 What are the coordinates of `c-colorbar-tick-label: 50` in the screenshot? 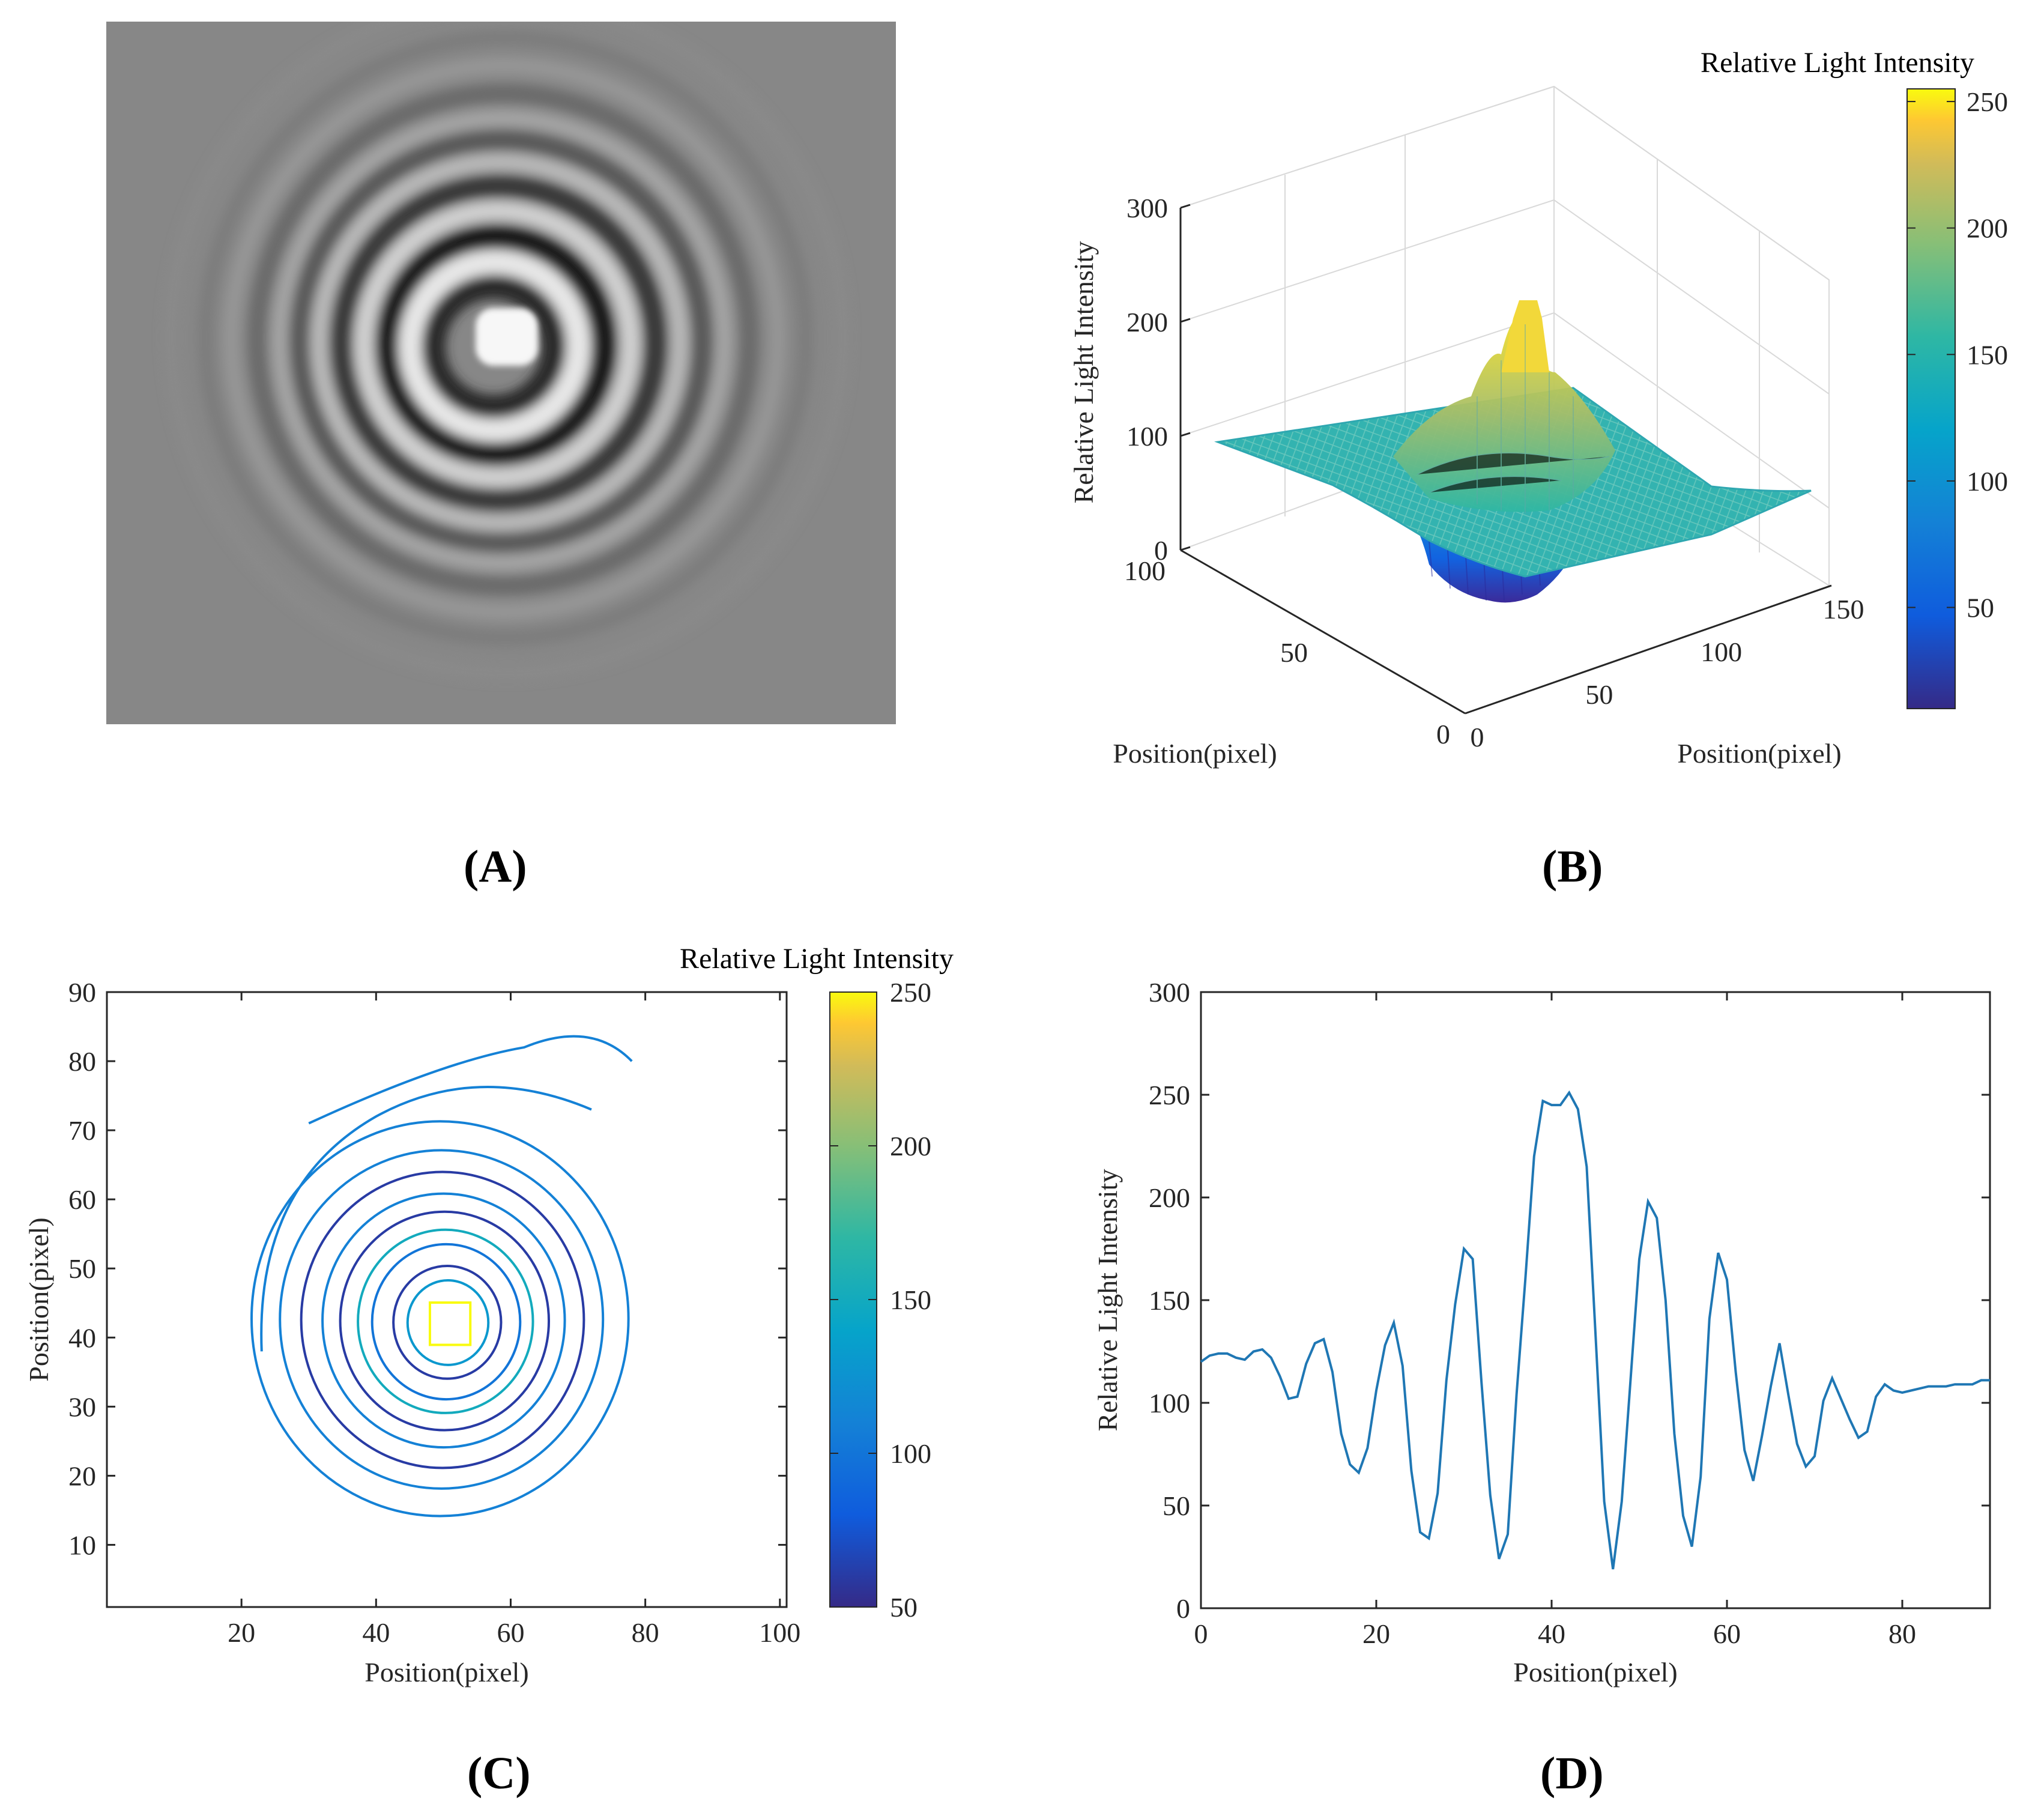 It's located at (904, 1607).